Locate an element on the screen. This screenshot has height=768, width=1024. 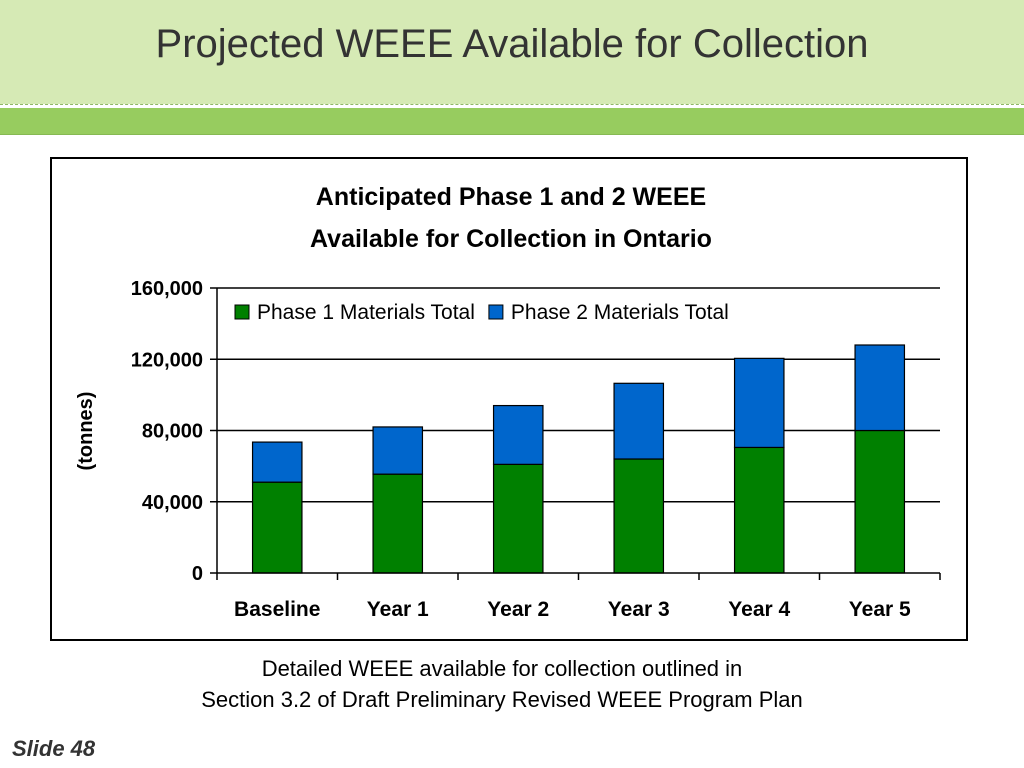
slide-title: Projected WEEE Available for Collection is located at coordinates (512, 44).